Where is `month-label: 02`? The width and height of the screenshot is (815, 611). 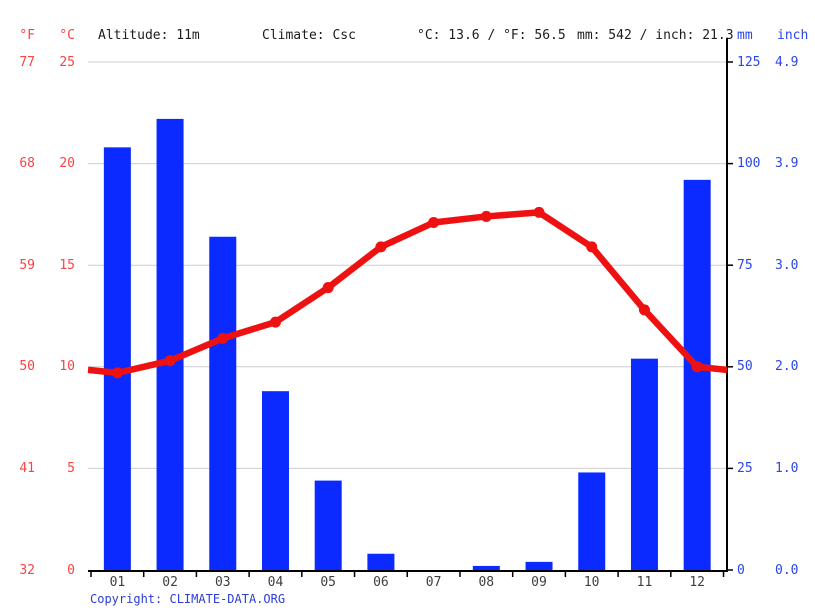
month-label: 02 is located at coordinates (170, 582).